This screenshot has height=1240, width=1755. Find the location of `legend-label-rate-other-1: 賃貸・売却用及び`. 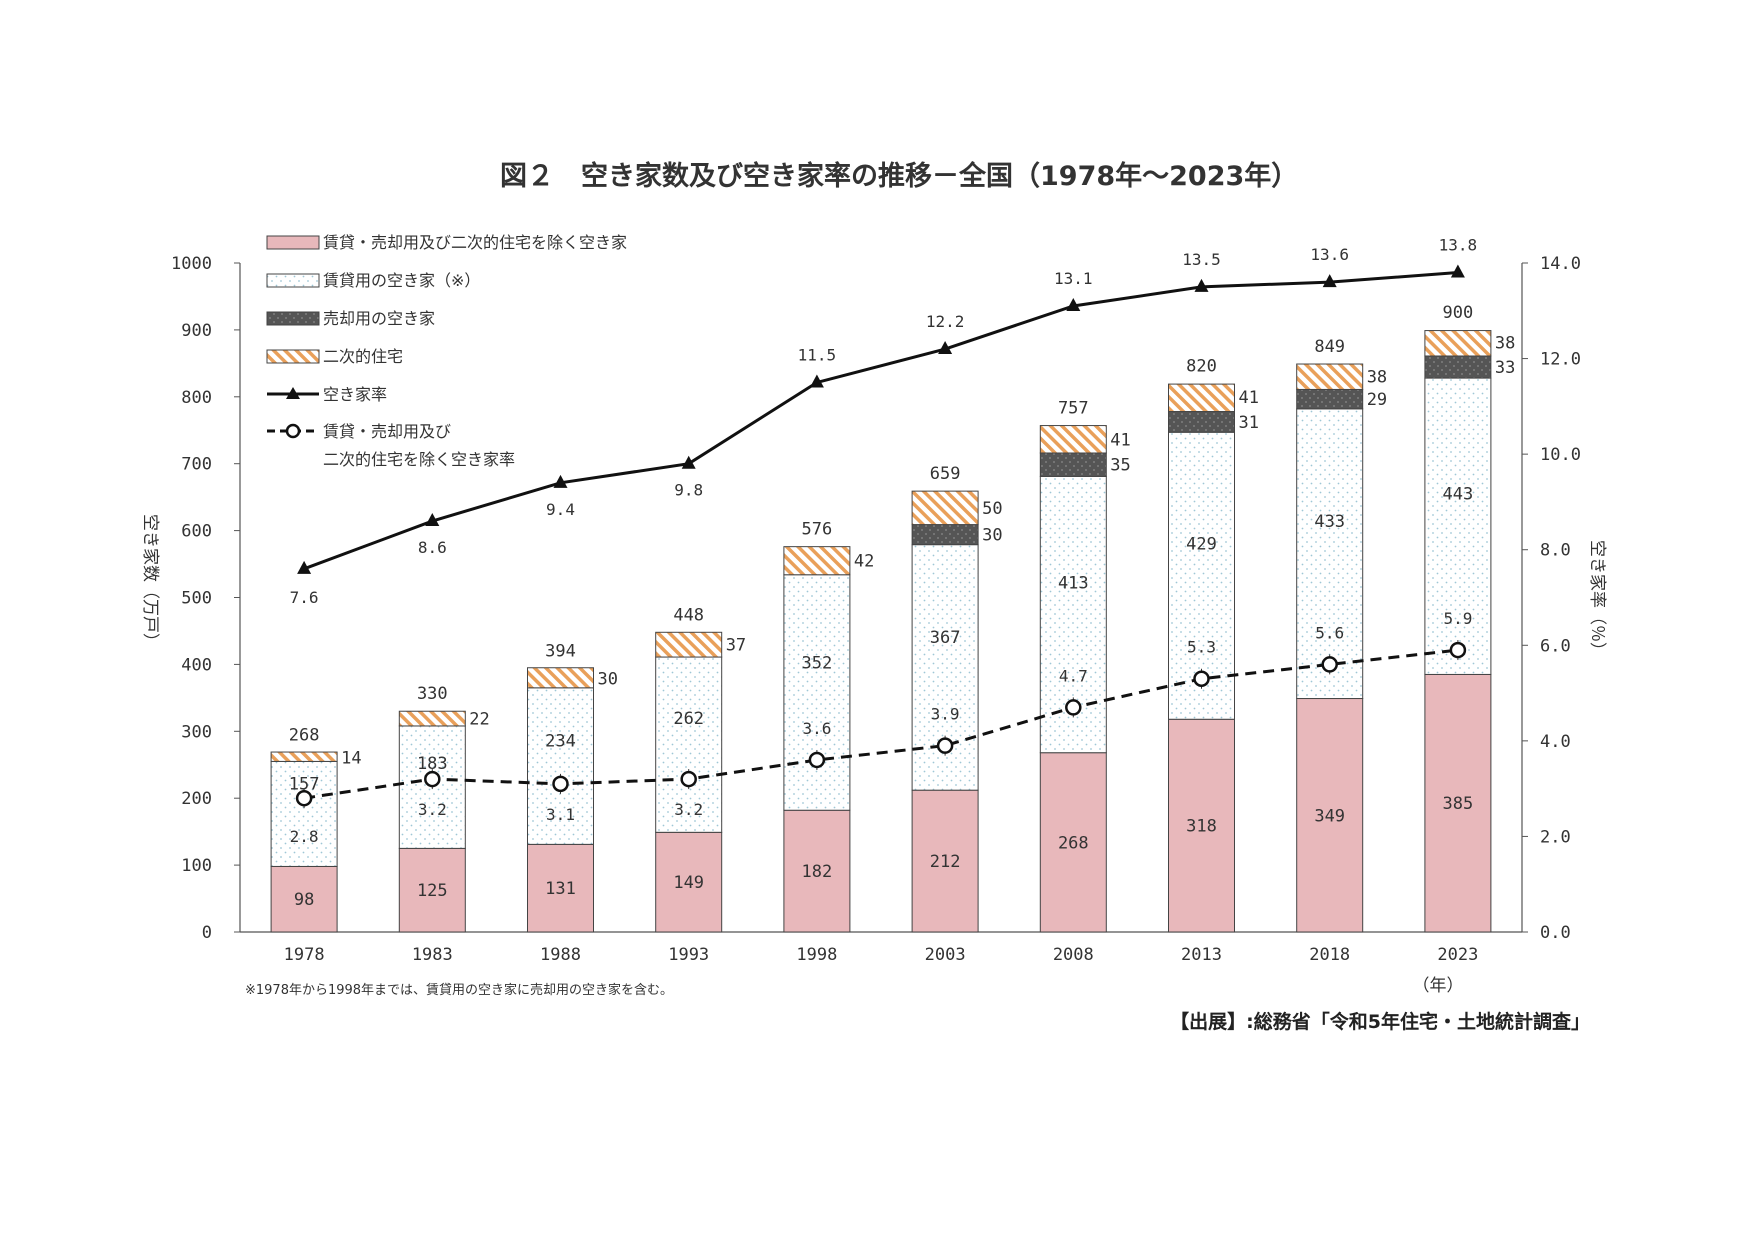

legend-label-rate-other-1: 賃貸・売却用及び is located at coordinates (387, 431).